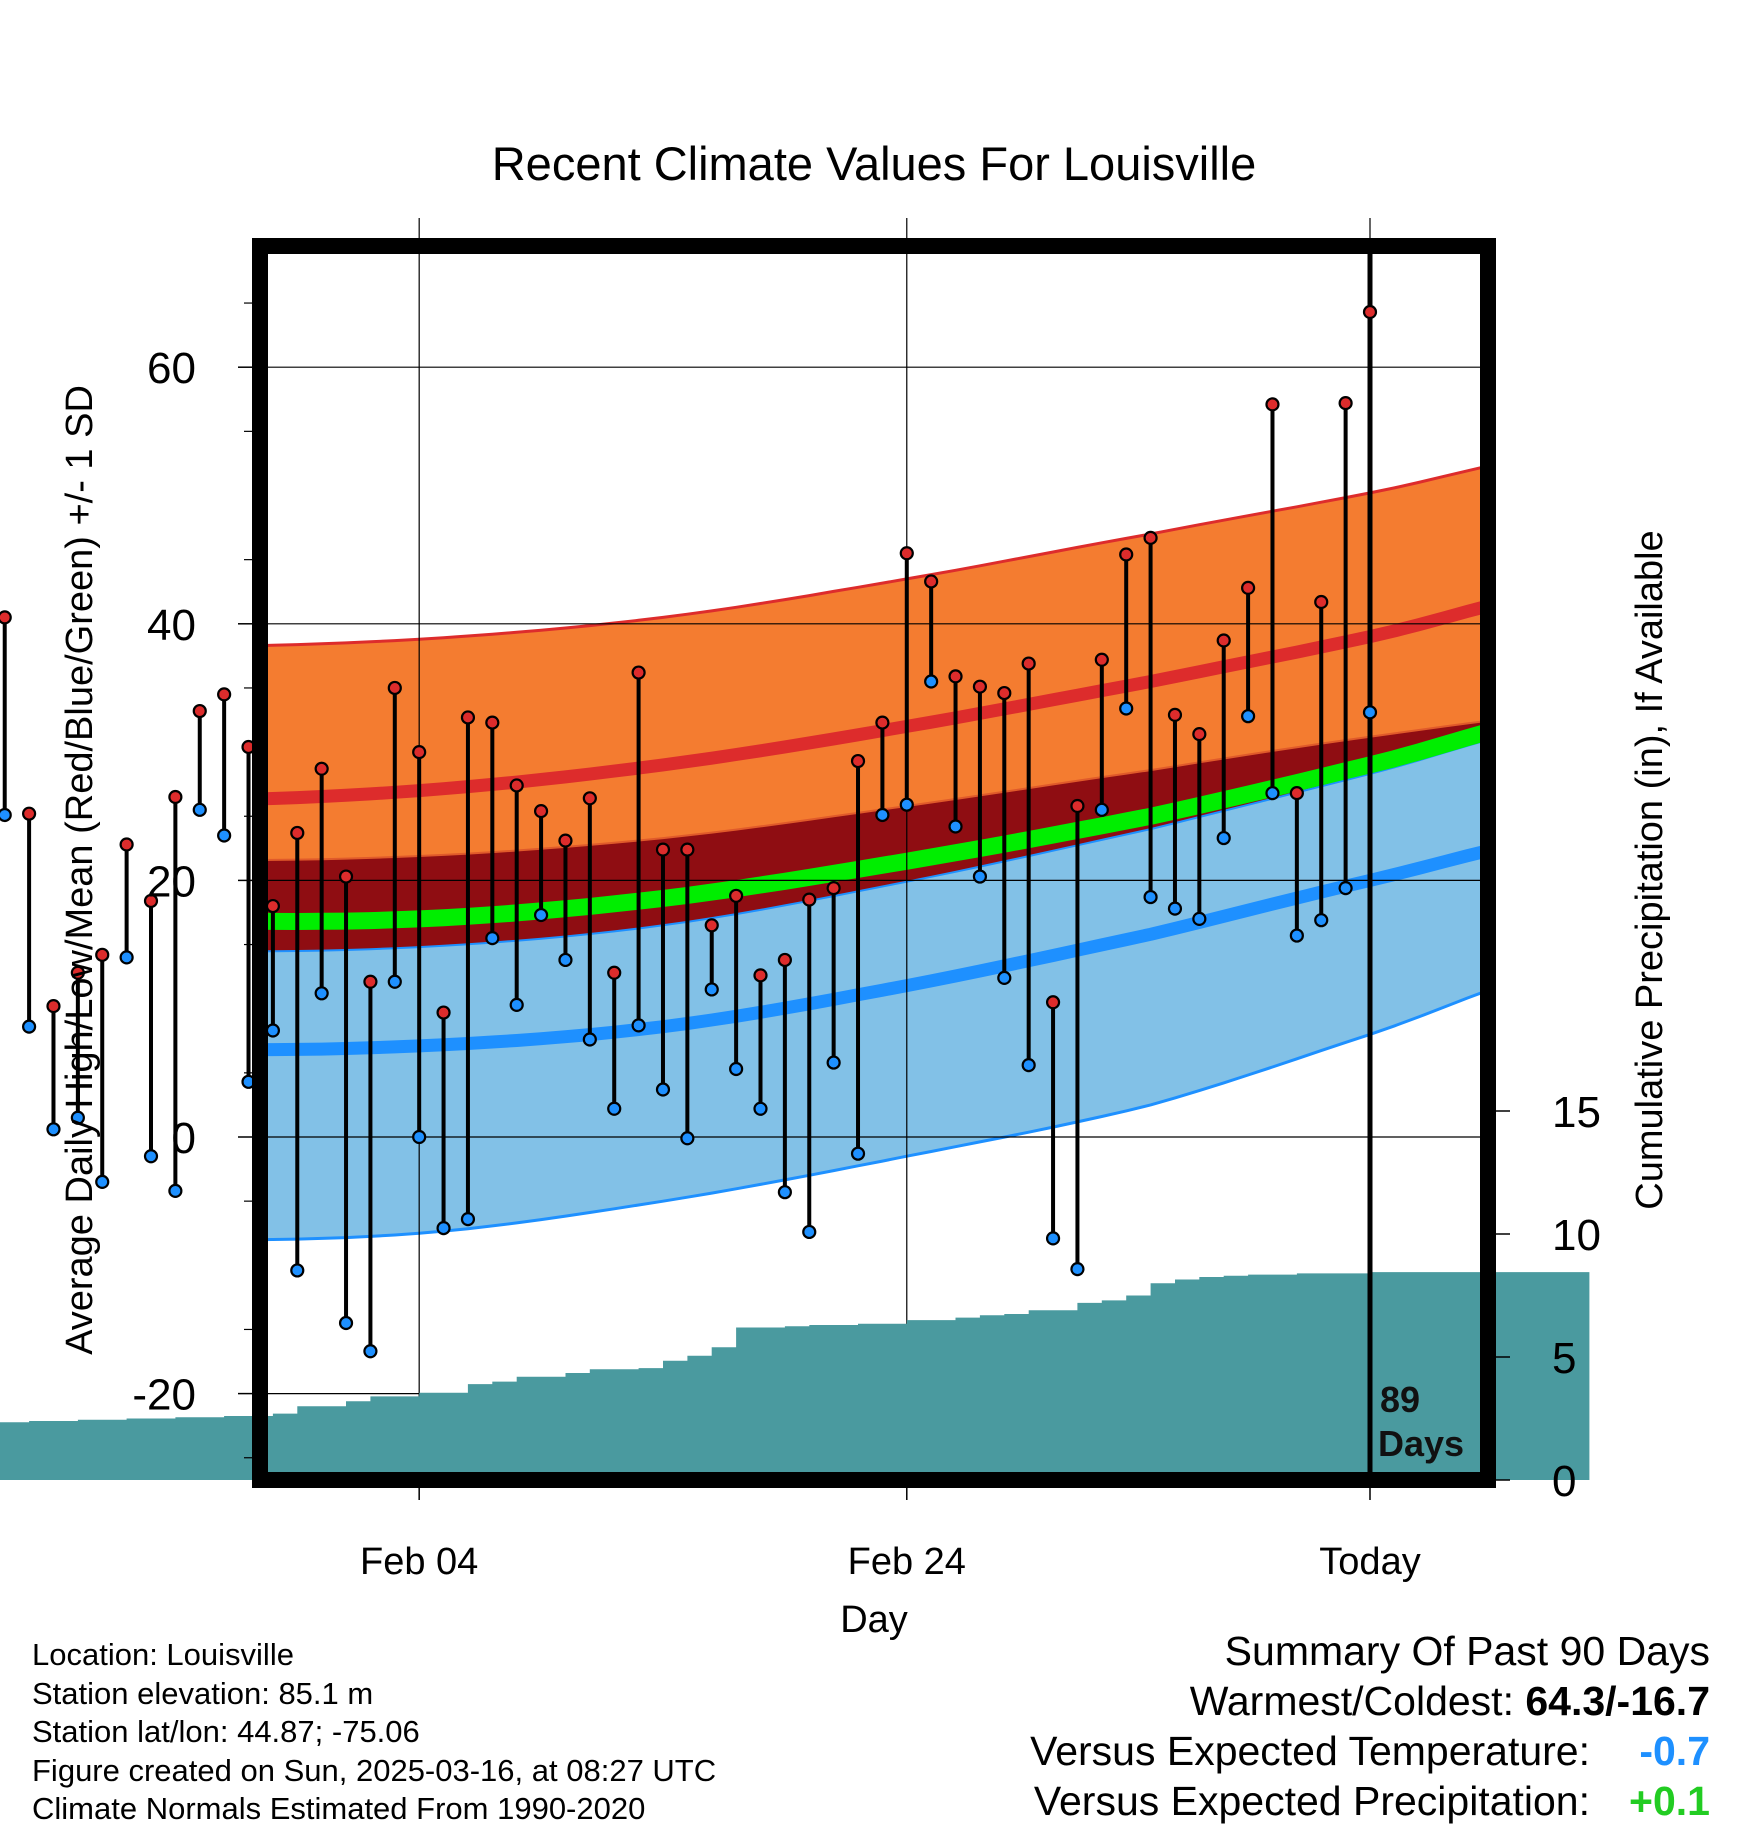 This screenshot has height=1829, width=1748. I want to click on today-days-label: Days, so click(1421, 1443).